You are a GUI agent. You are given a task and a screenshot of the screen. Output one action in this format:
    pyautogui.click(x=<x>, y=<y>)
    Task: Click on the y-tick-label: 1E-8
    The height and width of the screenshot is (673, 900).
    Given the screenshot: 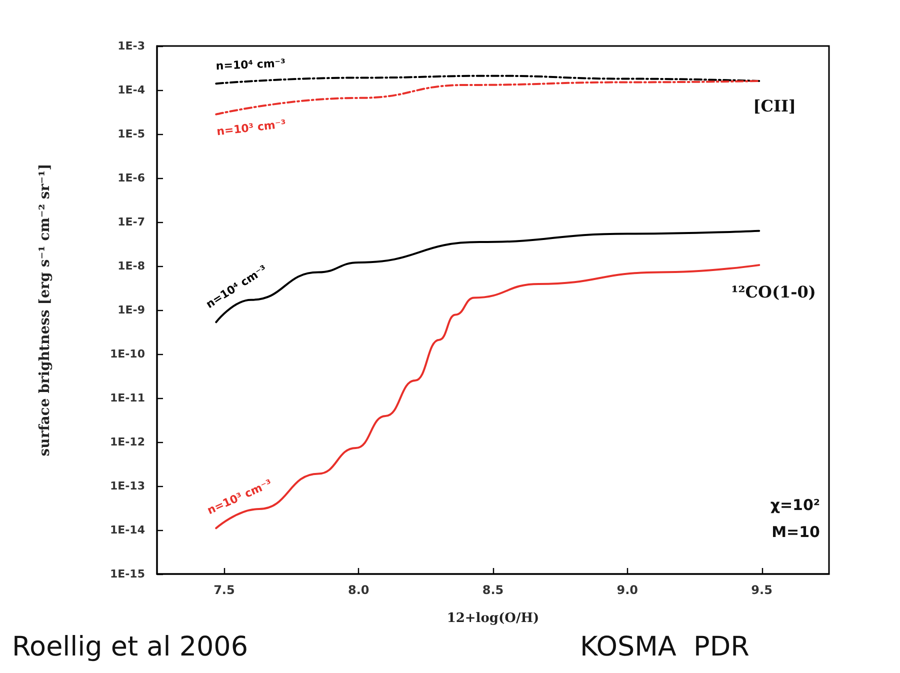 What is the action you would take?
    pyautogui.click(x=131, y=266)
    